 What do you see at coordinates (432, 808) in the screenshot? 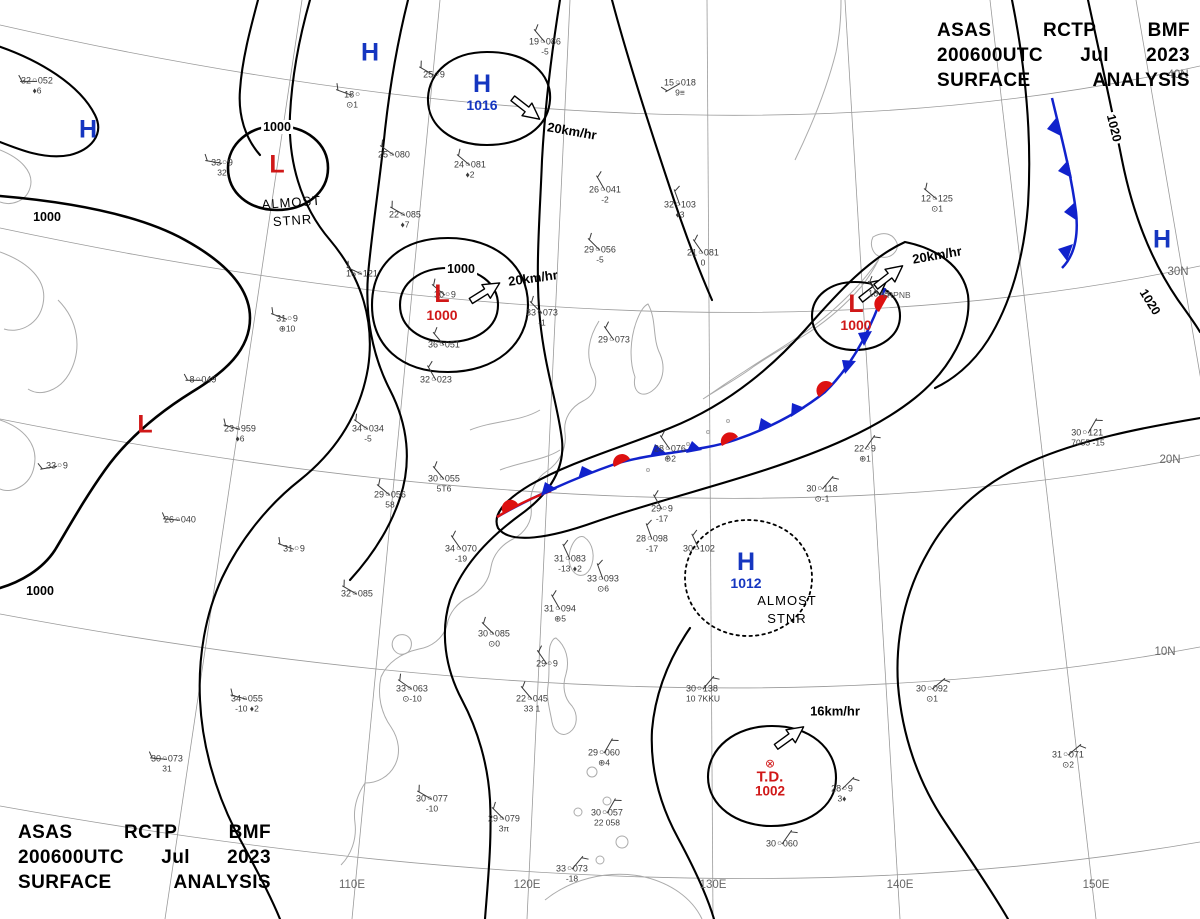
I see `station-sub-value: -10` at bounding box center [432, 808].